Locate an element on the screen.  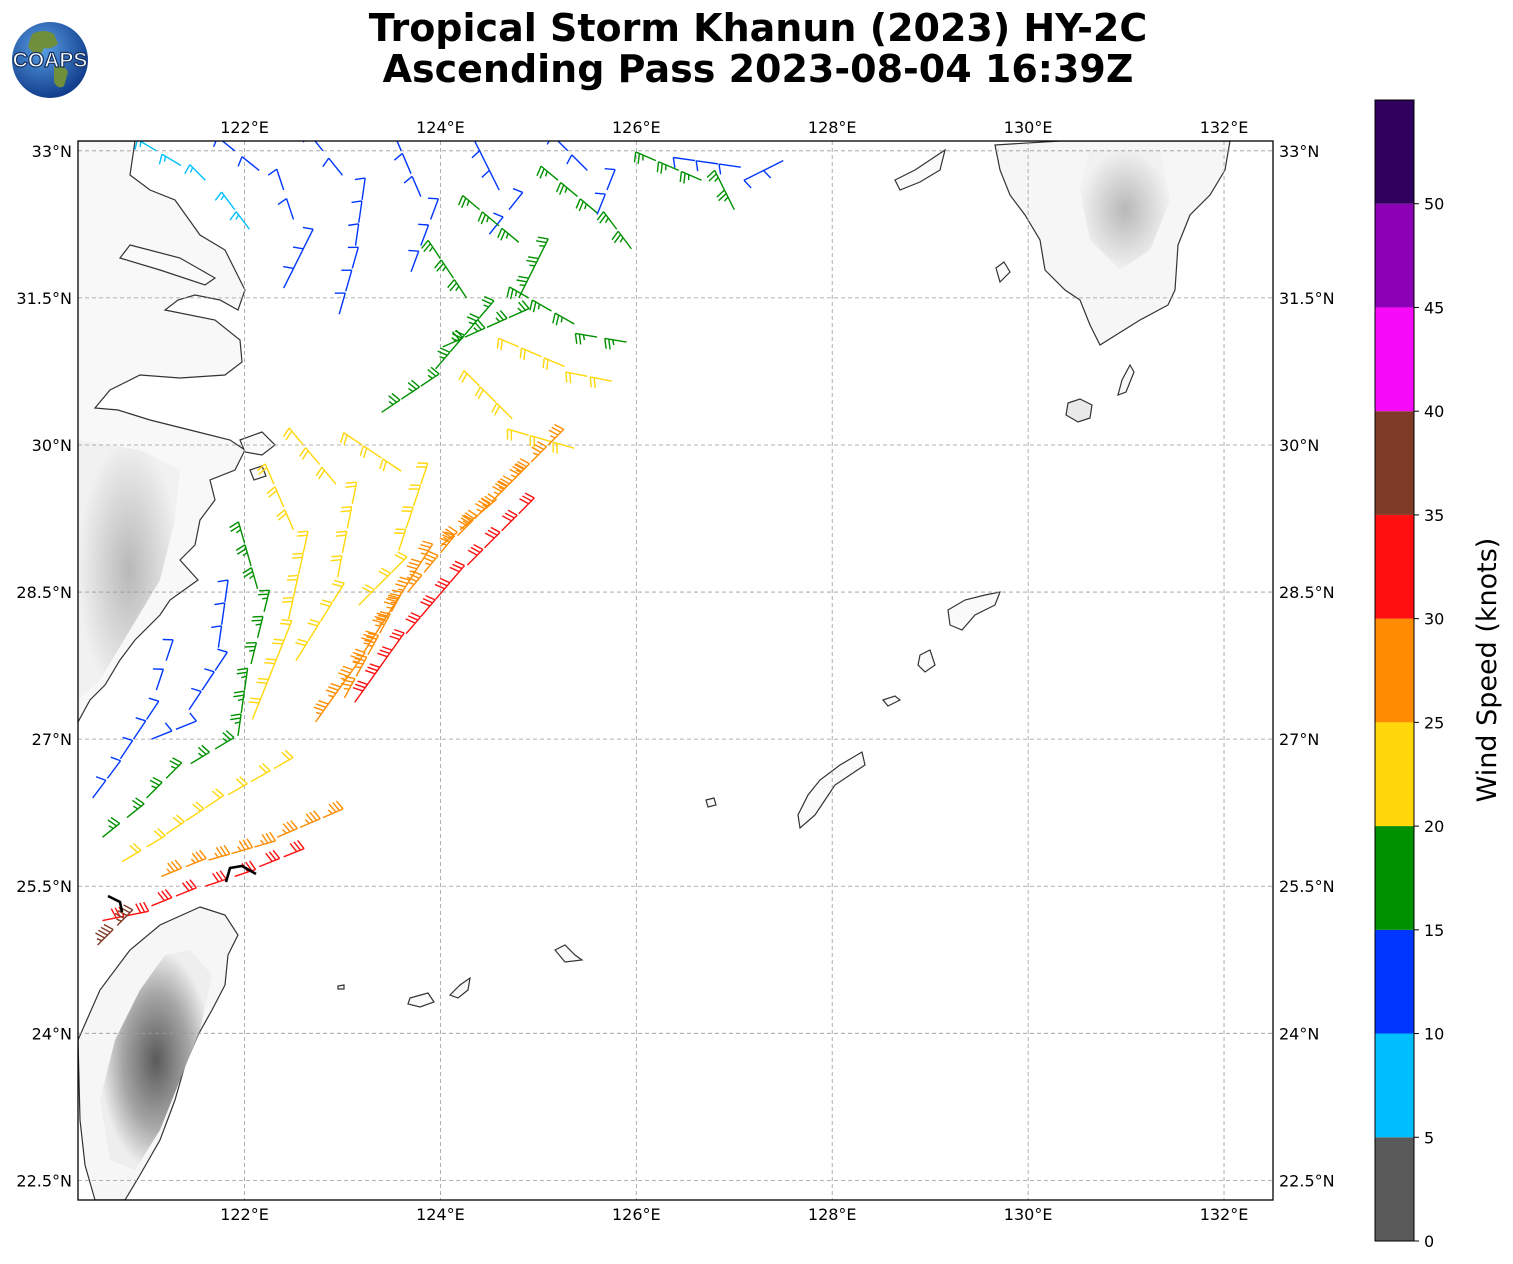
ishigaki-island is located at coordinates (459, 987).